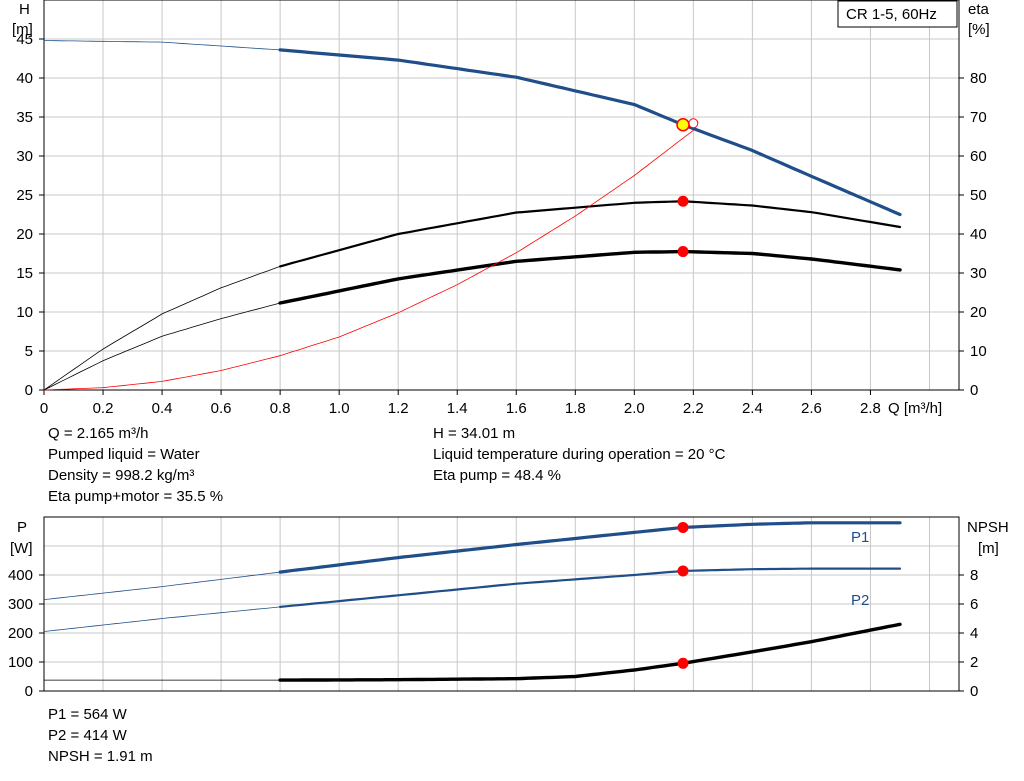 Image resolution: width=1024 pixels, height=781 pixels. Describe the element at coordinates (687, 187) in the screenshot. I see `top-chart-markers` at that location.